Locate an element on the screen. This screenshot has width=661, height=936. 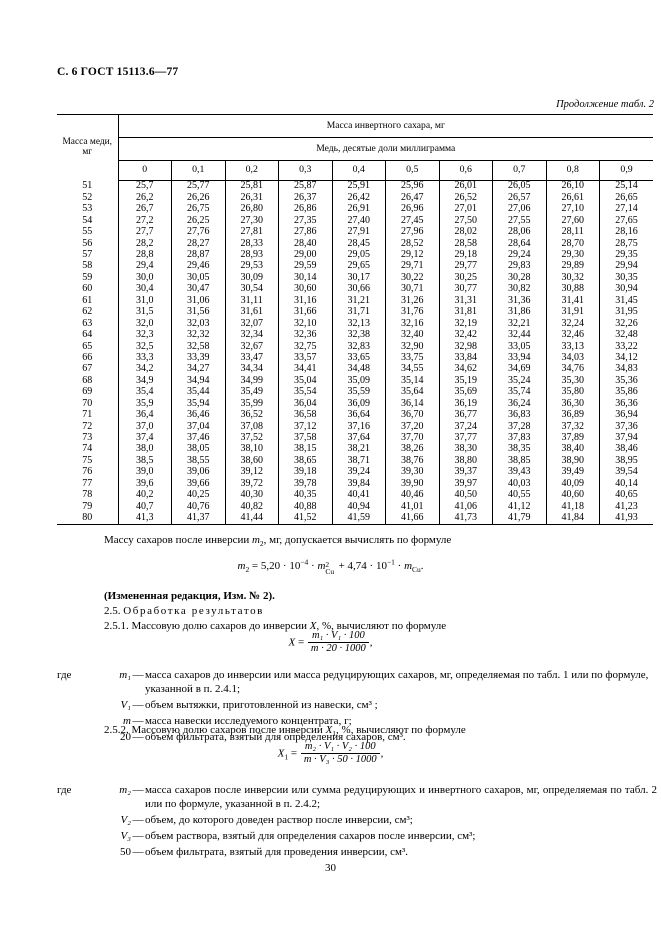
formula-m2-mcu2-sub: Cu is located at coordinates (416, 570).